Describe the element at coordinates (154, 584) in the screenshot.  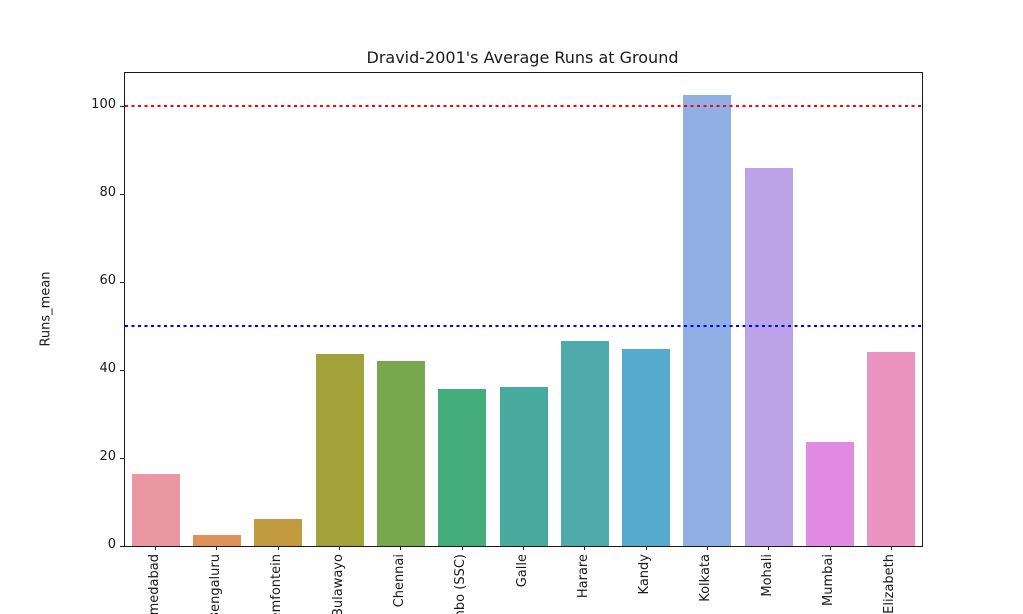
I see `x-tick-label-ahmedabad: Ahmedabad` at that location.